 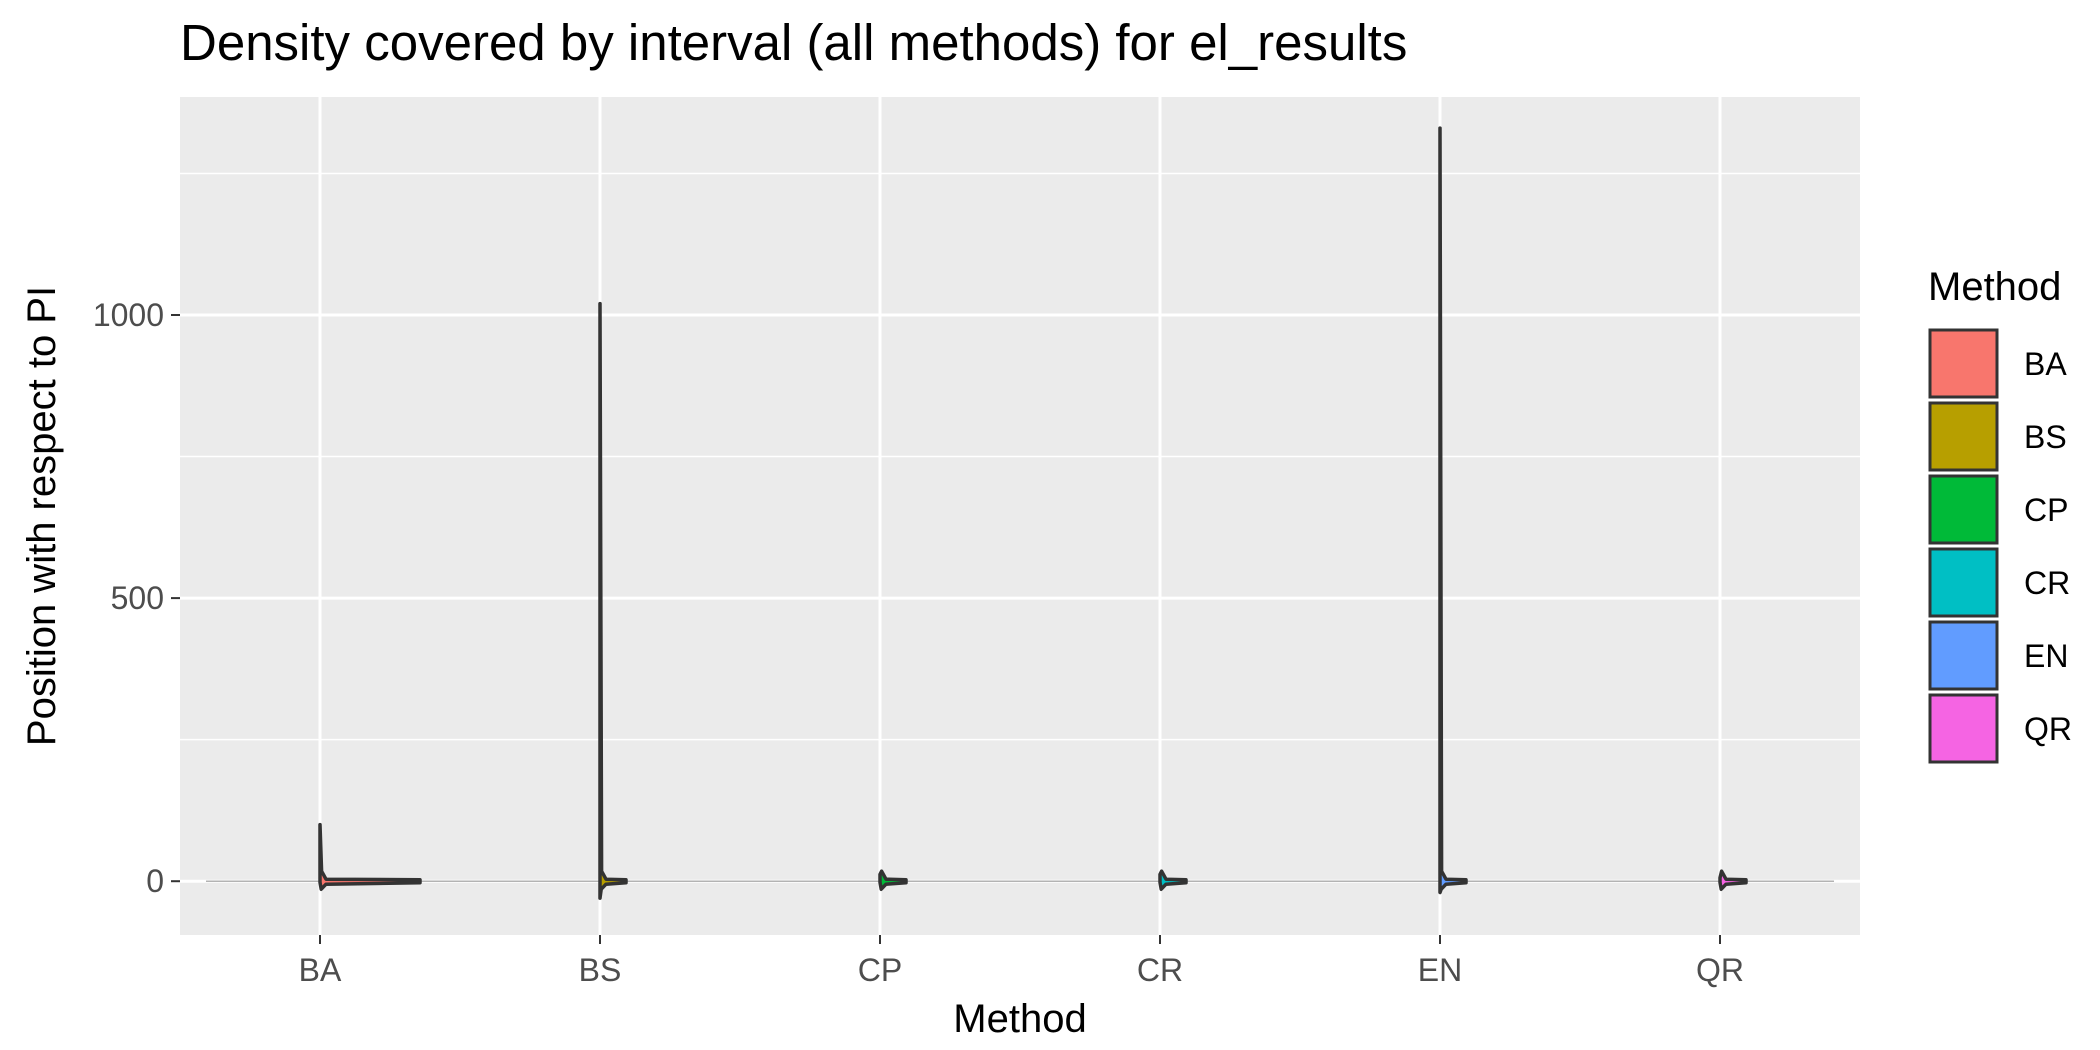 What do you see at coordinates (1720, 970) in the screenshot?
I see `x-tick-label: QR` at bounding box center [1720, 970].